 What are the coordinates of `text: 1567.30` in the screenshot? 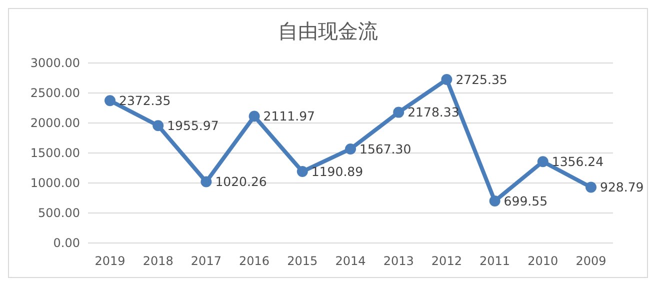 It's located at (386, 148).